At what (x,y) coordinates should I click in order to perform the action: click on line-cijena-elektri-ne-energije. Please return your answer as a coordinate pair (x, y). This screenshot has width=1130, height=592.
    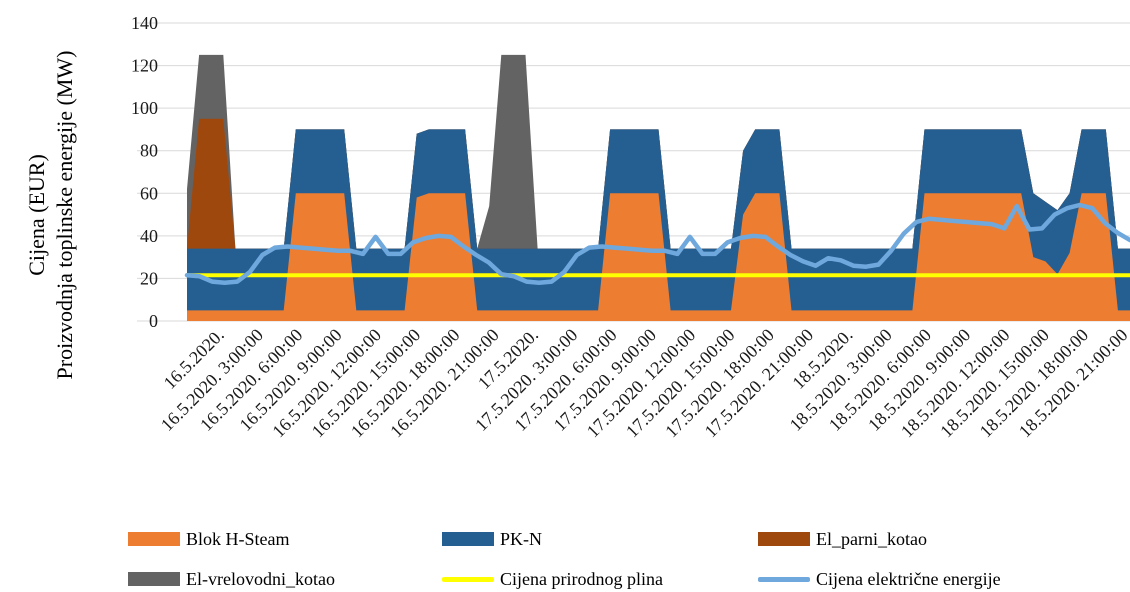
    Looking at the image, I should click on (657, 243).